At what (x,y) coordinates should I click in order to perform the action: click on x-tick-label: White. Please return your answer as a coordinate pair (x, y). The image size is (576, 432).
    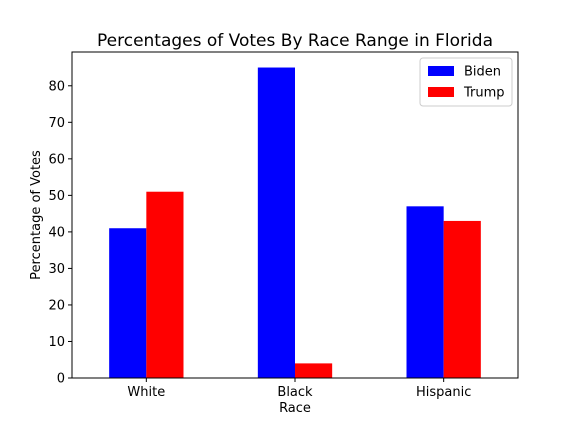
    Looking at the image, I should click on (146, 392).